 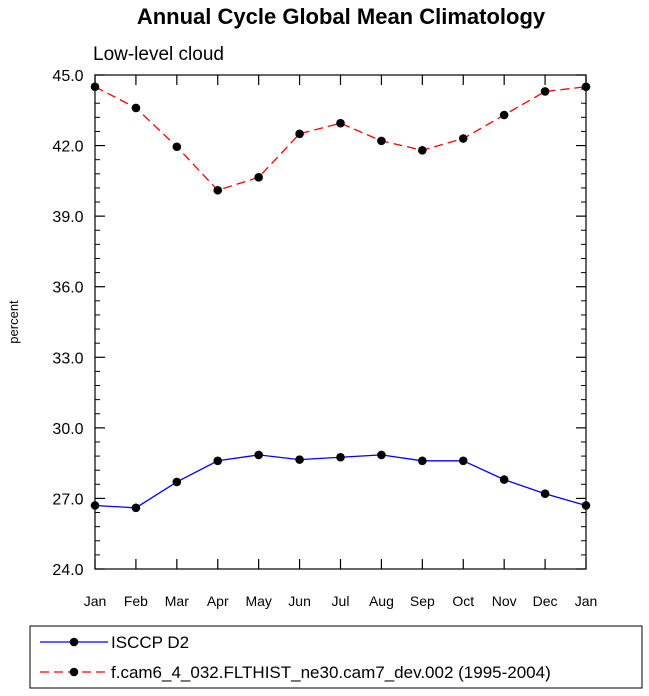 I want to click on x-tick-label: Apr, so click(x=218, y=601).